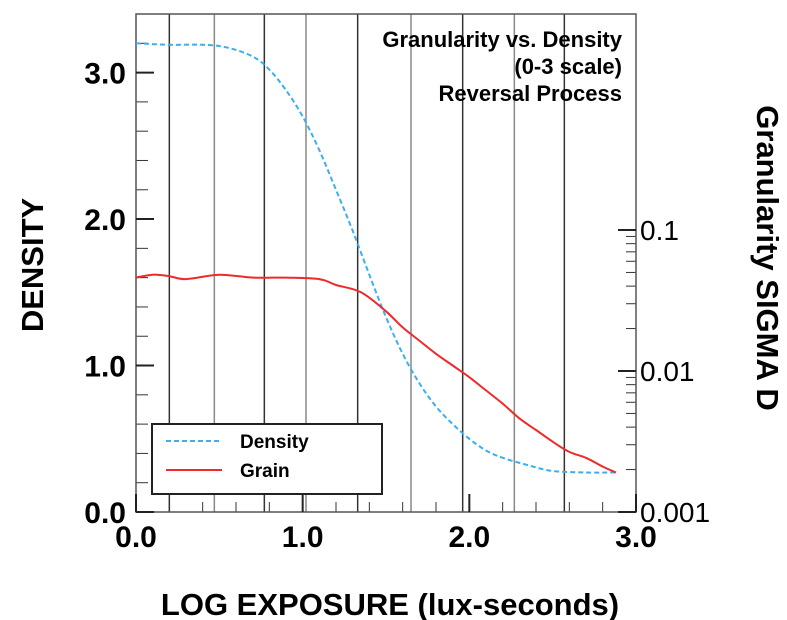  Describe the element at coordinates (386, 524) in the screenshot. I see `x-axis-ticks: 0.0 1.0 2.0 3.0` at that location.